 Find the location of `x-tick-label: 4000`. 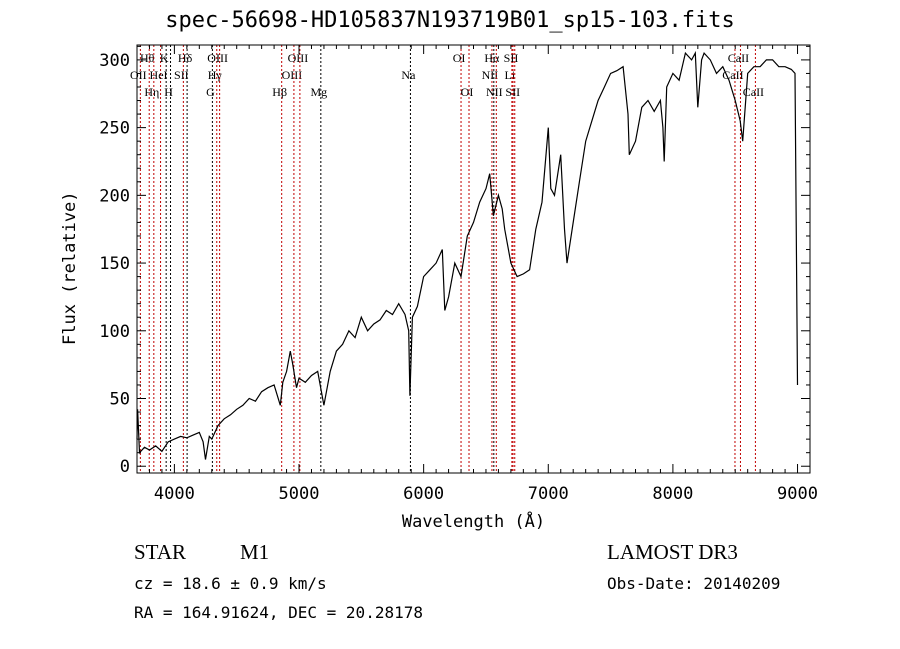

x-tick-label: 4000 is located at coordinates (174, 494).